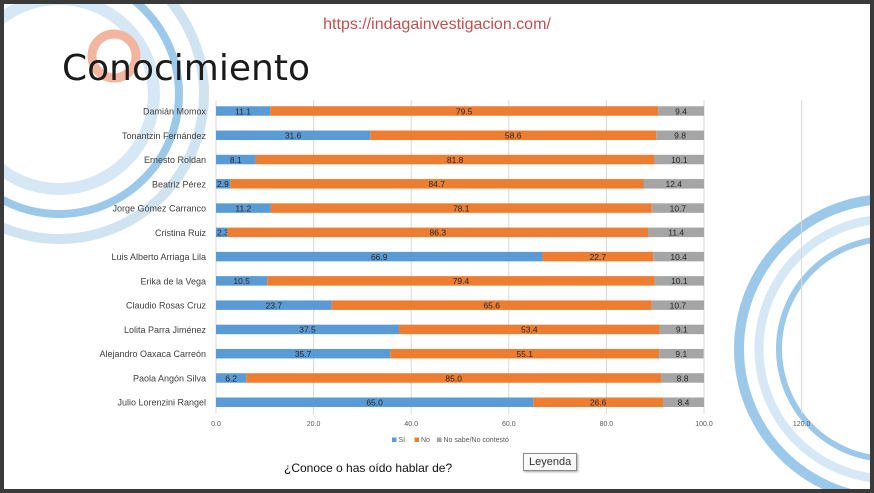  I want to click on data-label: 2.3, so click(223, 233).